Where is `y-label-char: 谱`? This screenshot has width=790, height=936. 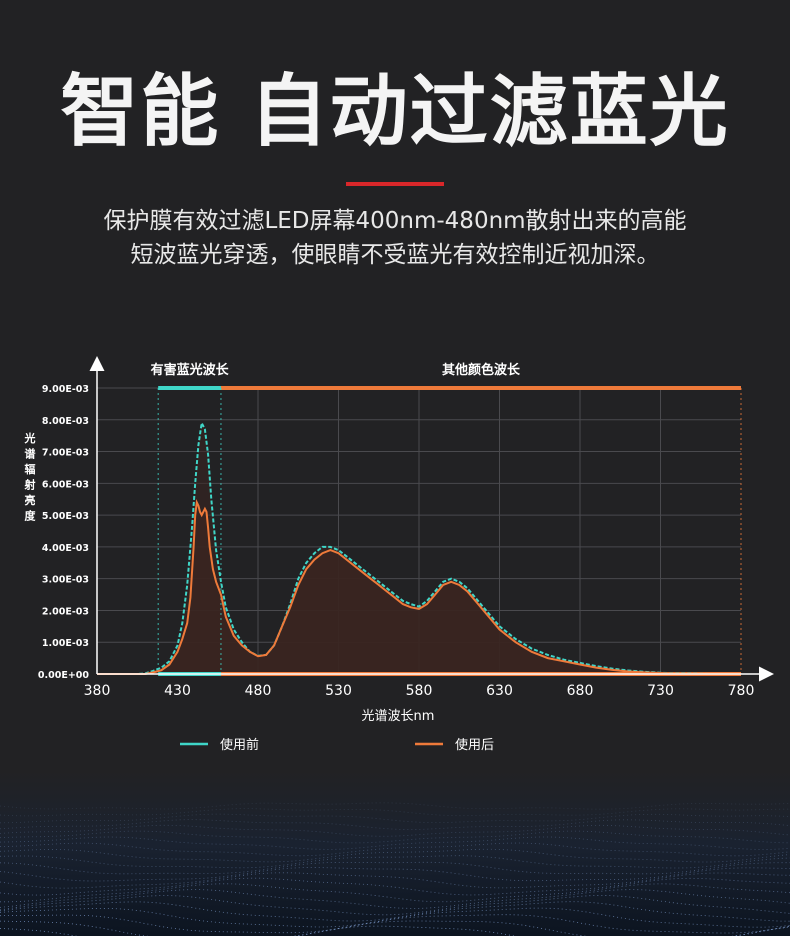
y-label-char: 谱 is located at coordinates (30, 454).